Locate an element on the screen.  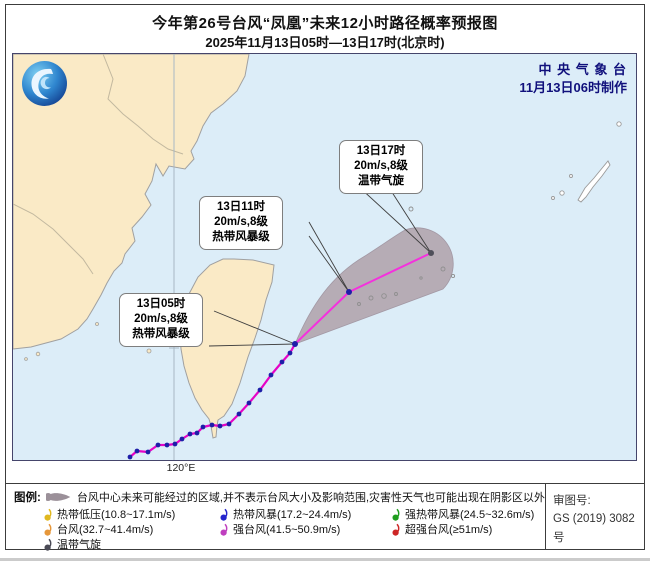
legend-item: 热带低压(10.8~17.1m/s) is located at coordinates (131, 514).